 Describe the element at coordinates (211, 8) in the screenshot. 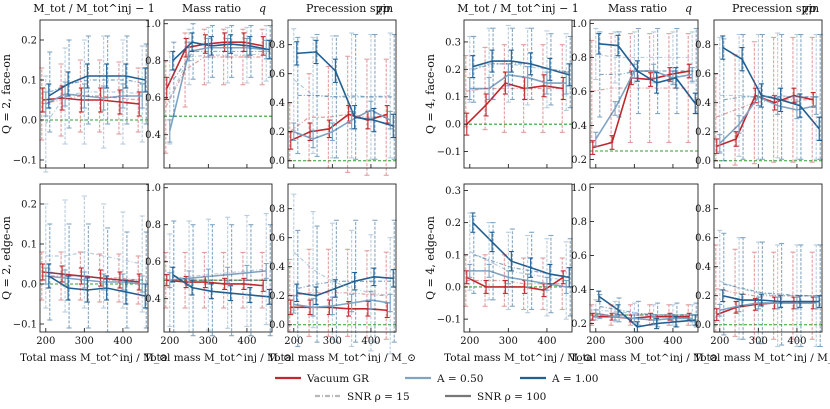

I see `panel-title: Mass ratio` at that location.